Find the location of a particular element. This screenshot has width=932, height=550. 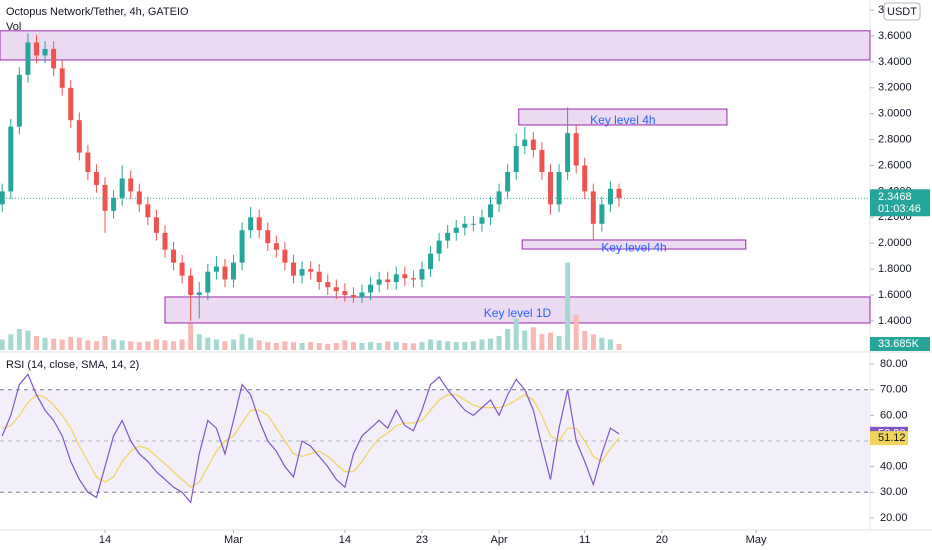

y-tick-label: 2.0000 is located at coordinates (895, 243).